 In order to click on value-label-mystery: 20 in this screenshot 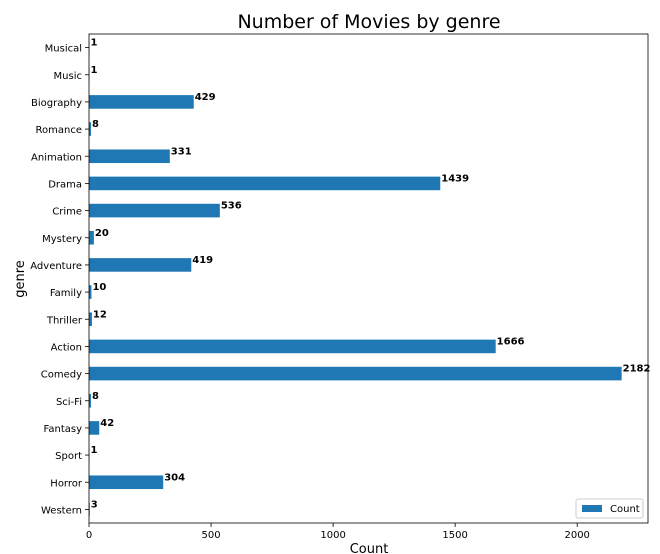, I will do `click(102, 233)`.